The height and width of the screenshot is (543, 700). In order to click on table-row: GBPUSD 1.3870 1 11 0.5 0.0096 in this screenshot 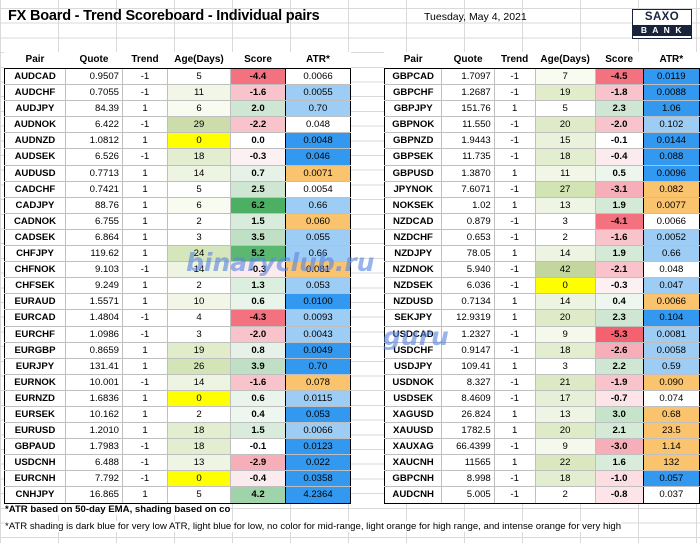, I will do `click(541, 173)`.